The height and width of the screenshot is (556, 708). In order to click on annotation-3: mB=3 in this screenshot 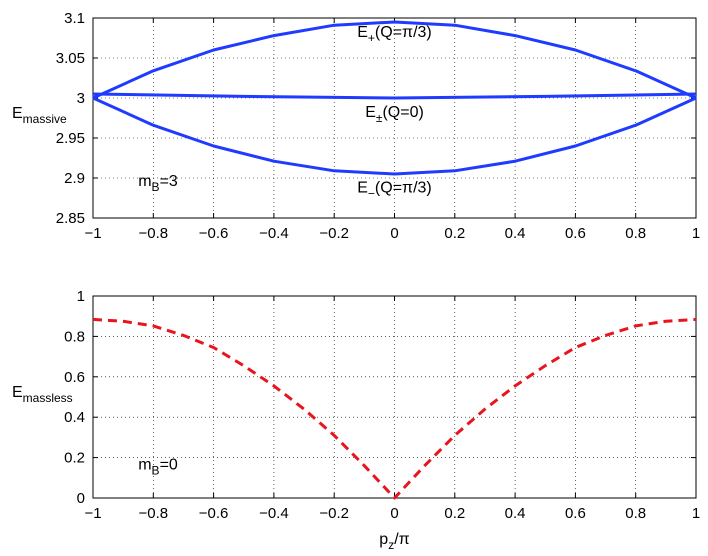, I will do `click(158, 183)`.